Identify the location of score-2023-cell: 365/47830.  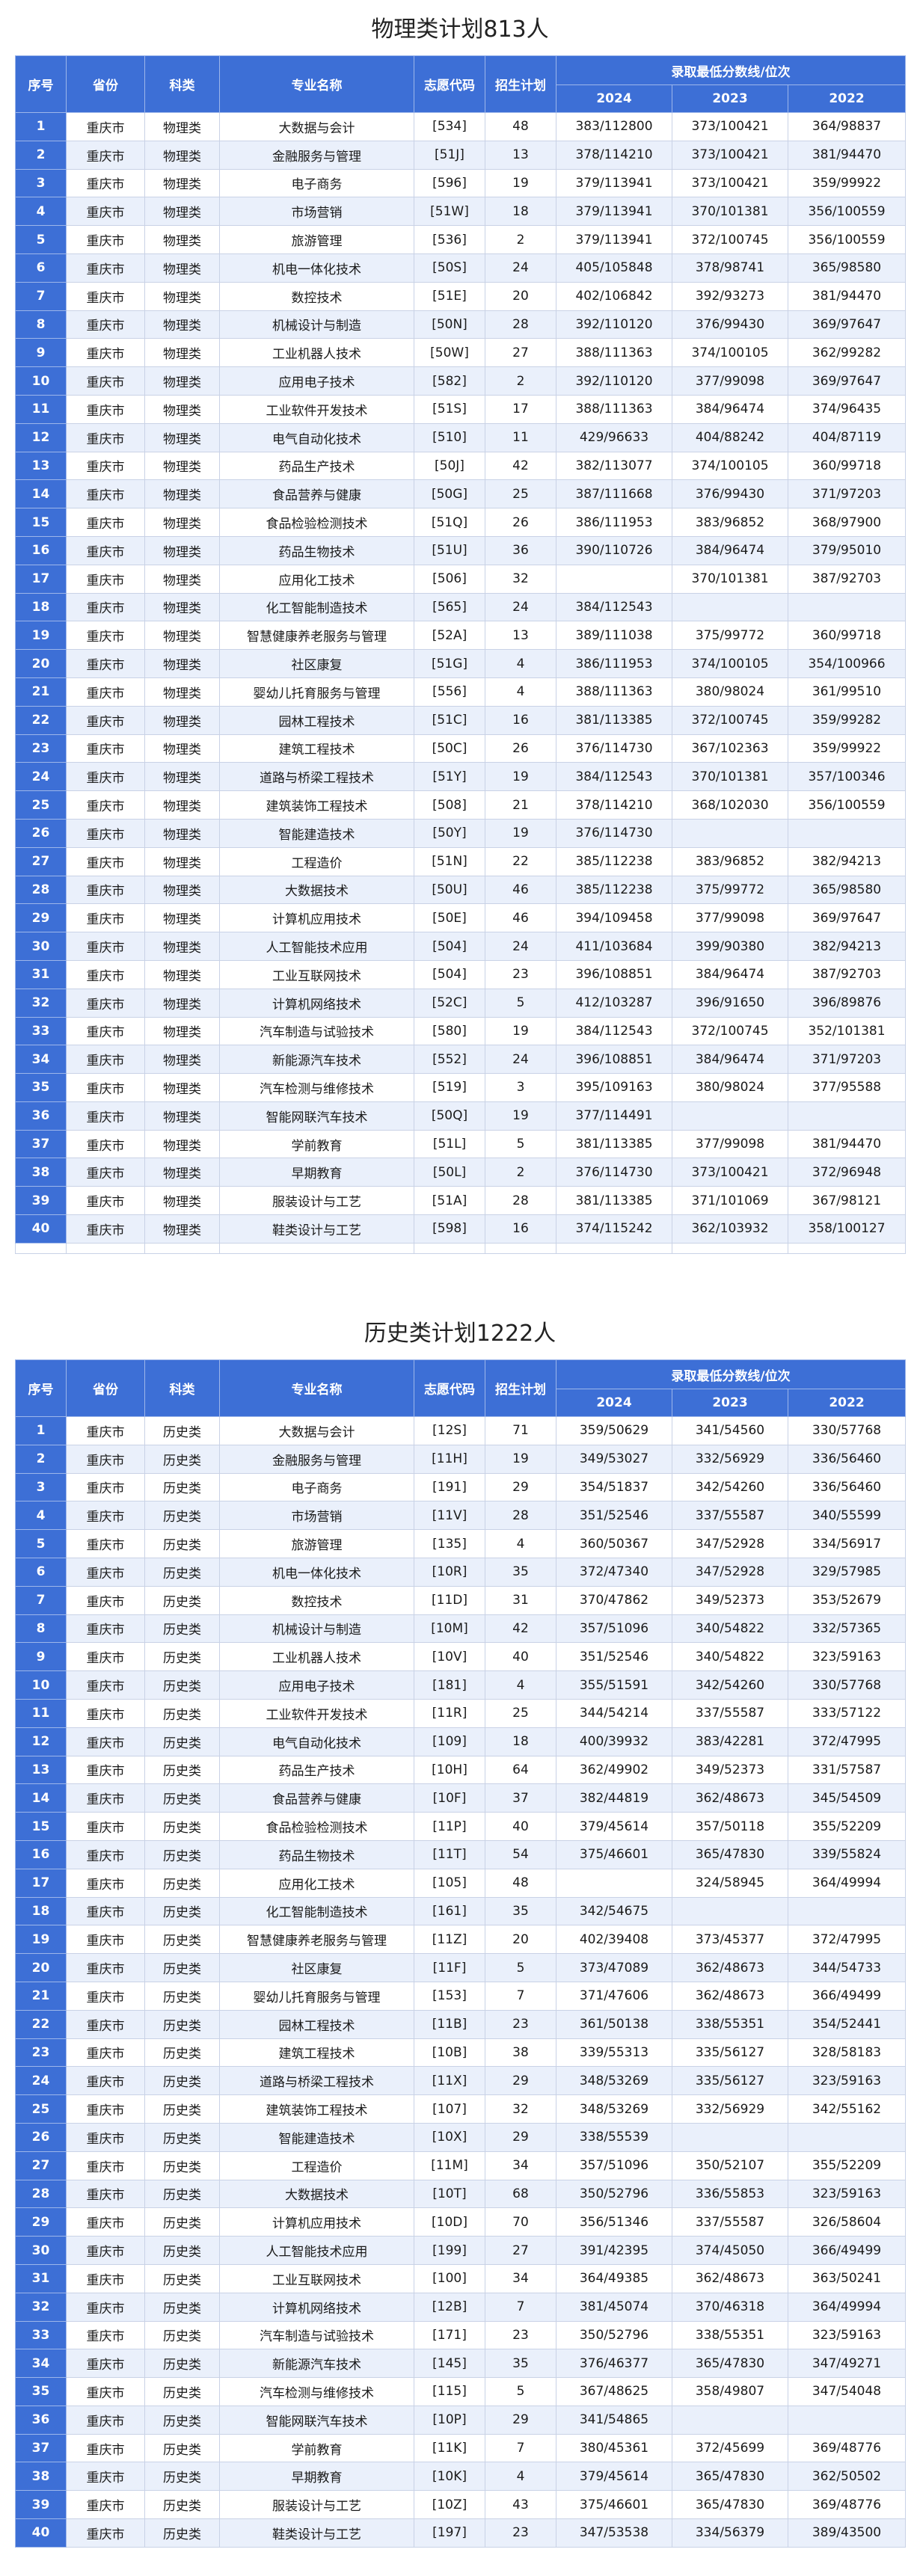
(730, 2364).